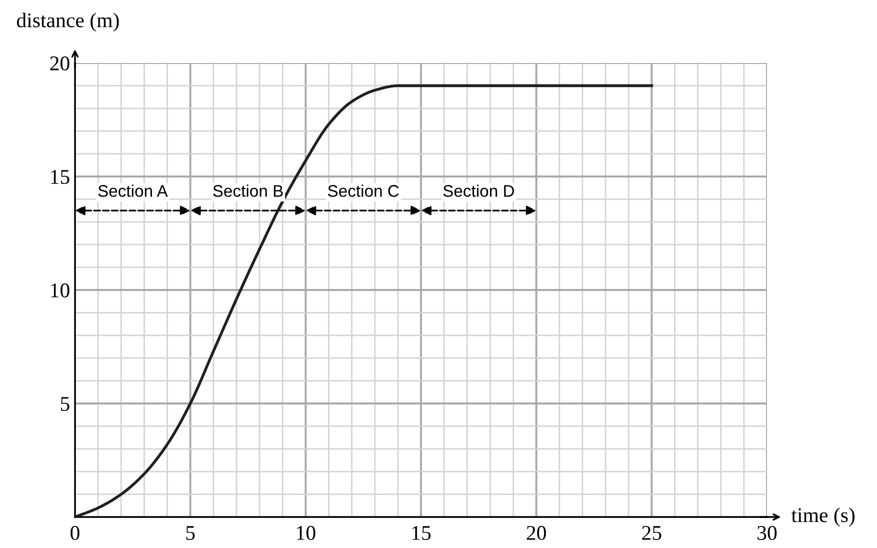  What do you see at coordinates (248, 190) in the screenshot?
I see `annotation: Section B` at bounding box center [248, 190].